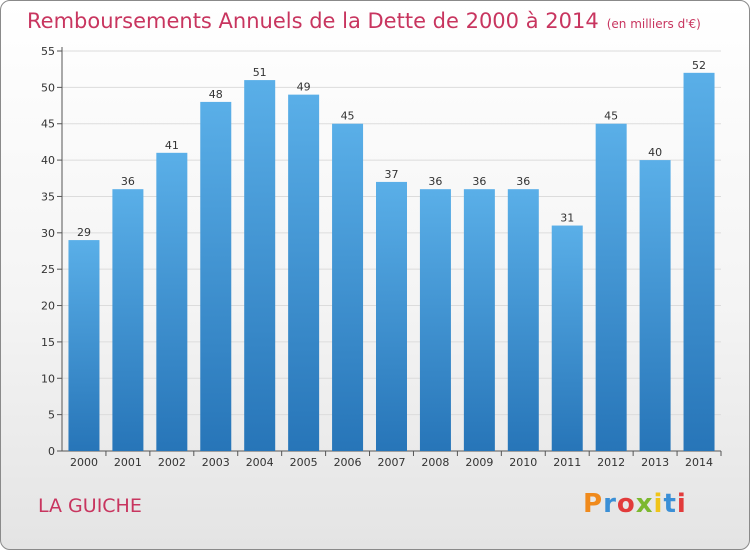 The height and width of the screenshot is (550, 750). I want to click on x-tick-label: 2002, so click(172, 462).